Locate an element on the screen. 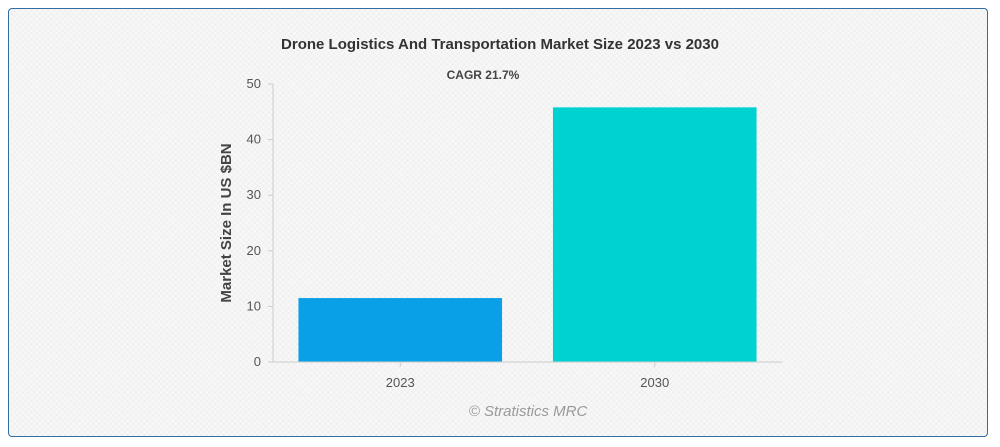 The width and height of the screenshot is (1000, 447). y-axis-ticks: 0 10 20 30 40 50 is located at coordinates (260, 222).